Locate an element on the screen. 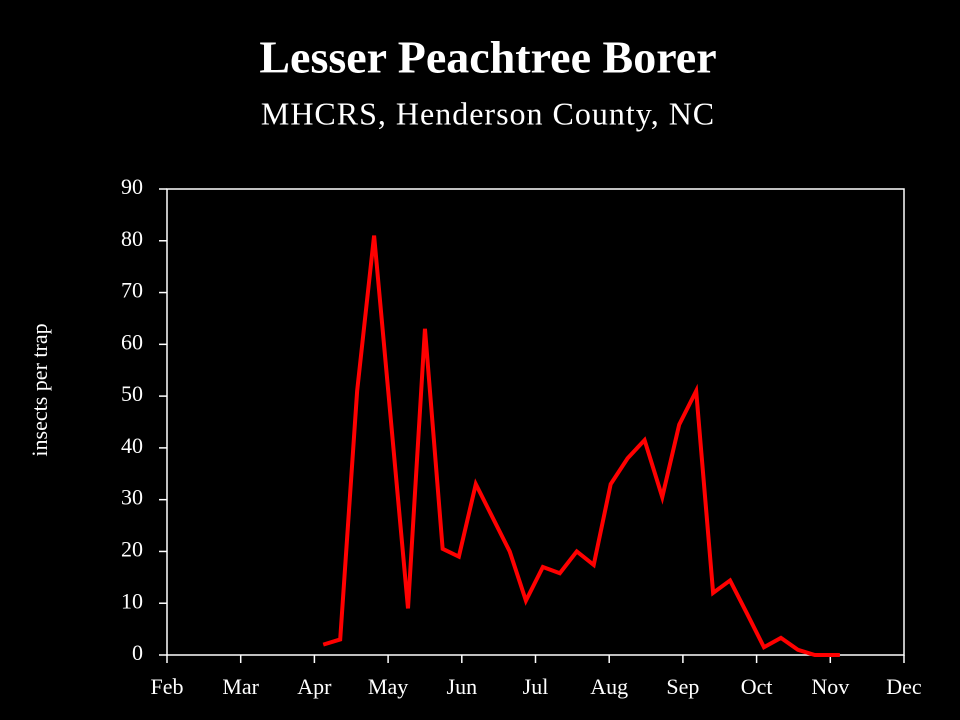 This screenshot has height=720, width=960. chart-title: Lesser Peachtree Borer is located at coordinates (487, 57).